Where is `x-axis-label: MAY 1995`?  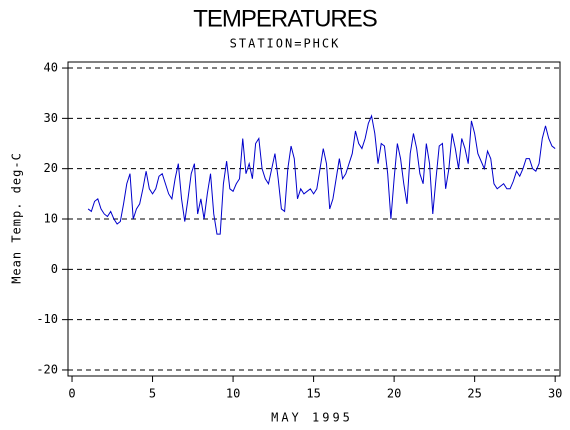 x-axis-label: MAY 1995 is located at coordinates (312, 418).